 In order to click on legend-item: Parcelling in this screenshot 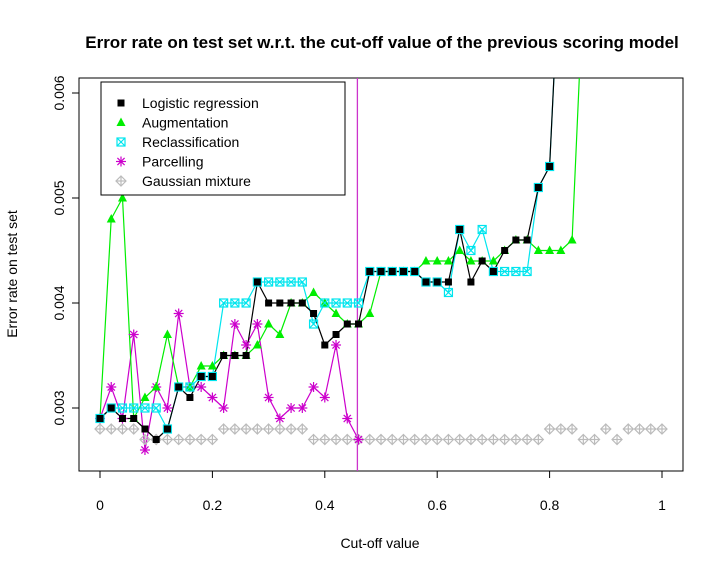, I will do `click(159, 162)`.